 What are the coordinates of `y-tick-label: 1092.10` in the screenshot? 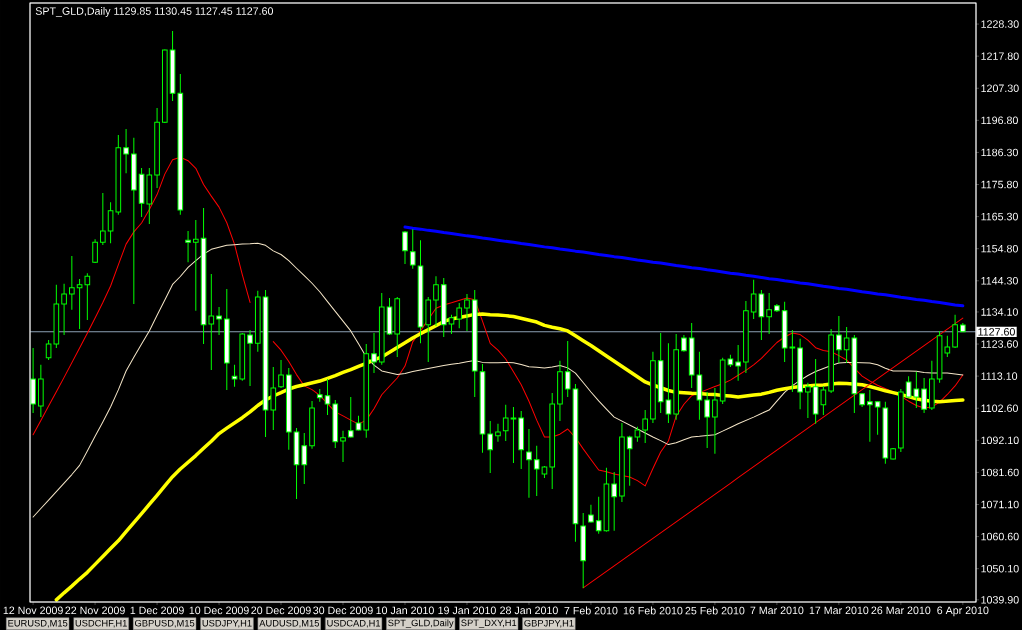 It's located at (1000, 440).